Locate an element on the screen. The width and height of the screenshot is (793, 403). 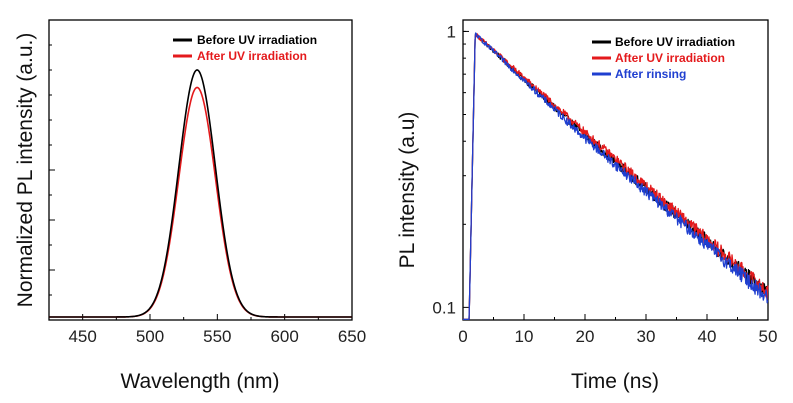
left-x-tick-label: 600 is located at coordinates (284, 336).